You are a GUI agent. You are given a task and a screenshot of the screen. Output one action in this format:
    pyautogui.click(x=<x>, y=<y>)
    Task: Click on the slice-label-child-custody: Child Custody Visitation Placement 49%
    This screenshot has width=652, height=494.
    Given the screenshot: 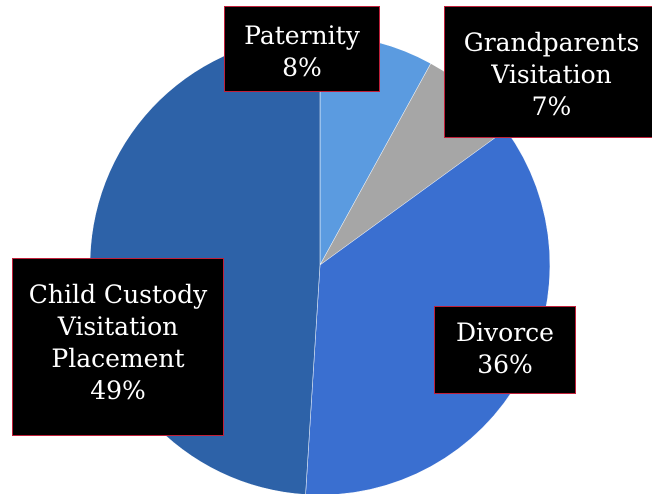 What is the action you would take?
    pyautogui.click(x=118, y=347)
    